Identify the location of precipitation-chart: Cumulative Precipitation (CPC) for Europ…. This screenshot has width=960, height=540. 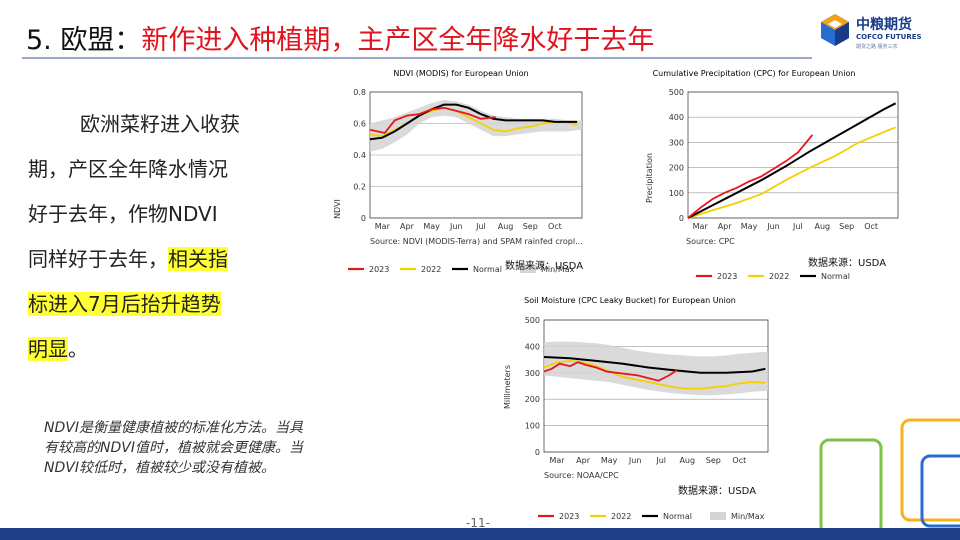
(772, 175).